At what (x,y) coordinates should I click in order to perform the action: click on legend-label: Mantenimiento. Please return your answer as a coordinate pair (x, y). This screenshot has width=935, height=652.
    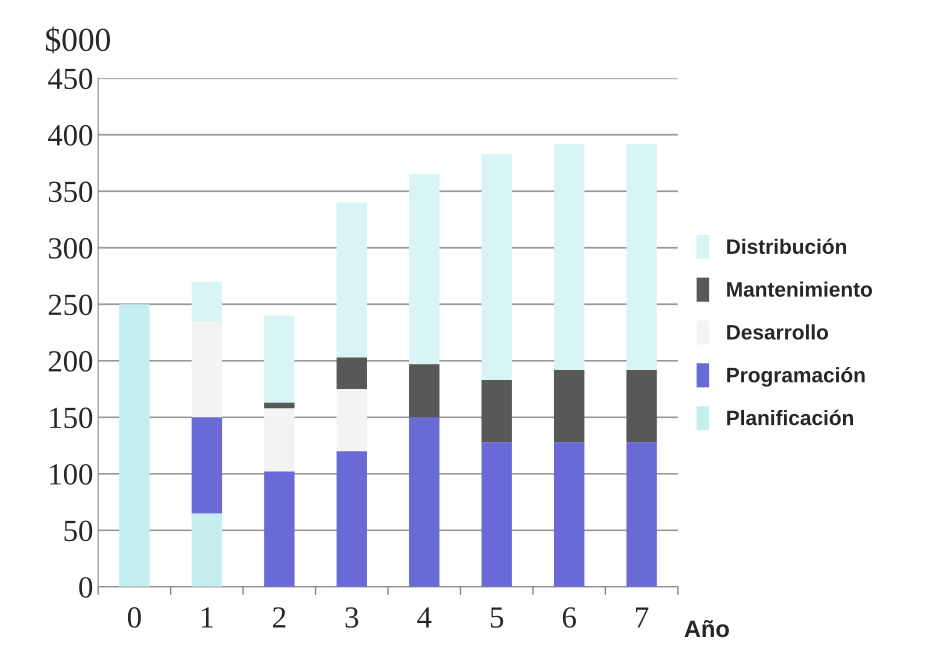
    Looking at the image, I should click on (799, 289).